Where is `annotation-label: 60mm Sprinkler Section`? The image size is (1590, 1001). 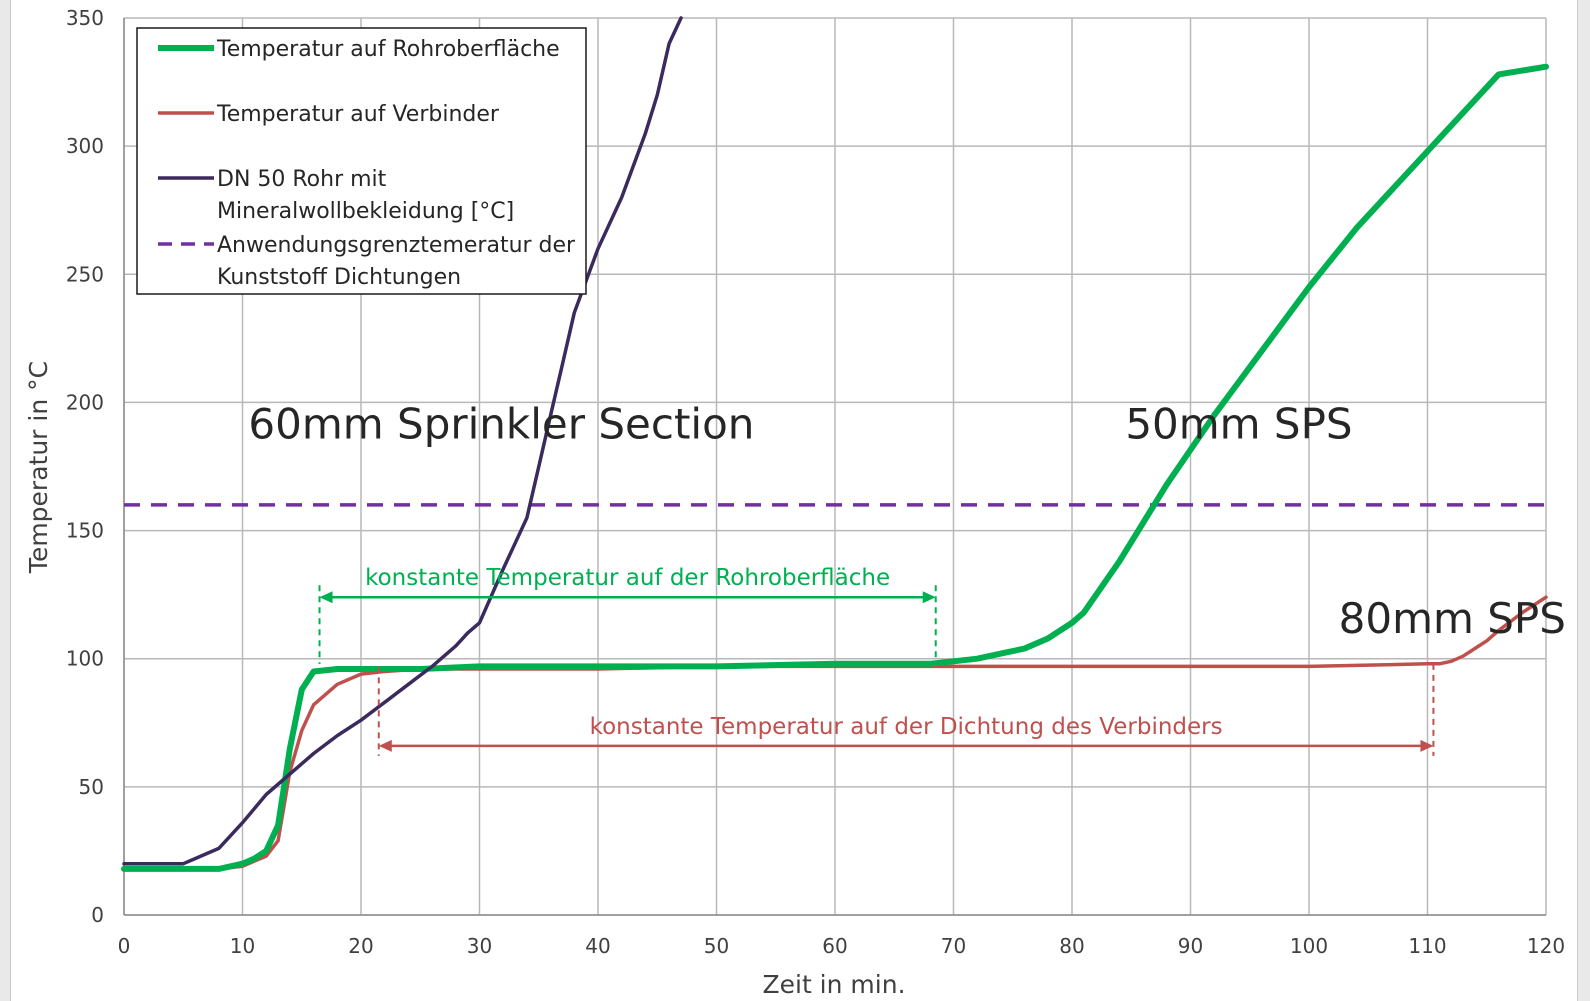 annotation-label: 60mm Sprinkler Section is located at coordinates (501, 423).